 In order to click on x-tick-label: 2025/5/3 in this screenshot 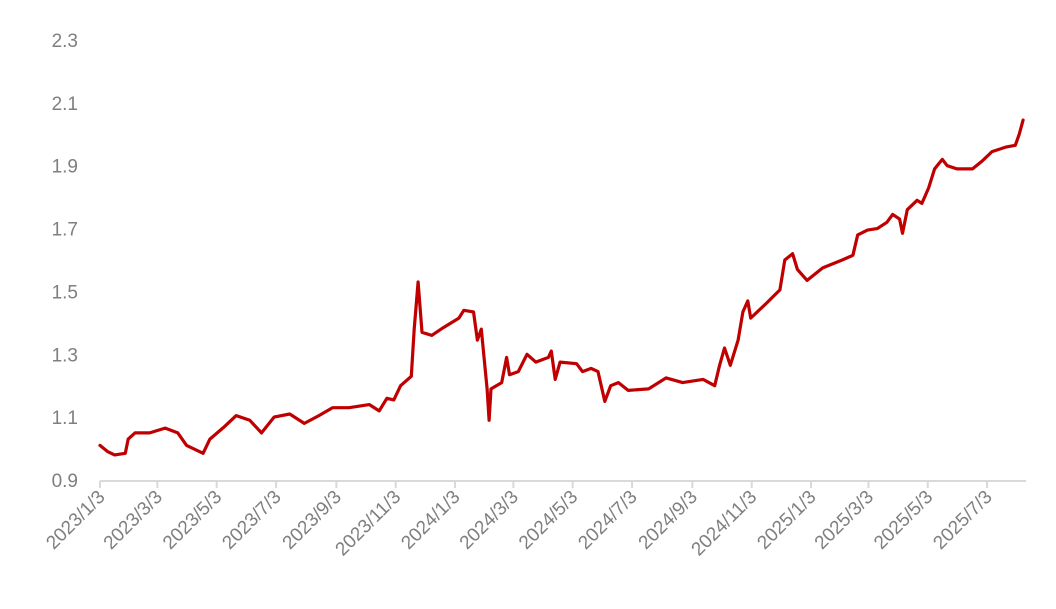, I will do `click(903, 520)`.